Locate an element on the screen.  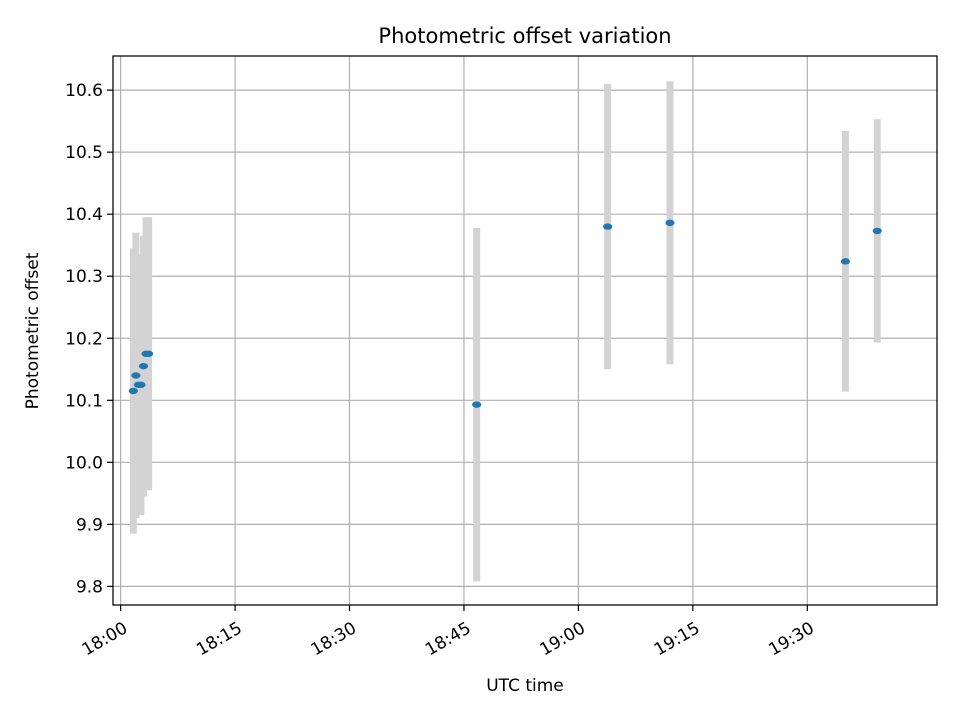
x-tick-label: 18:15 is located at coordinates (219, 639).